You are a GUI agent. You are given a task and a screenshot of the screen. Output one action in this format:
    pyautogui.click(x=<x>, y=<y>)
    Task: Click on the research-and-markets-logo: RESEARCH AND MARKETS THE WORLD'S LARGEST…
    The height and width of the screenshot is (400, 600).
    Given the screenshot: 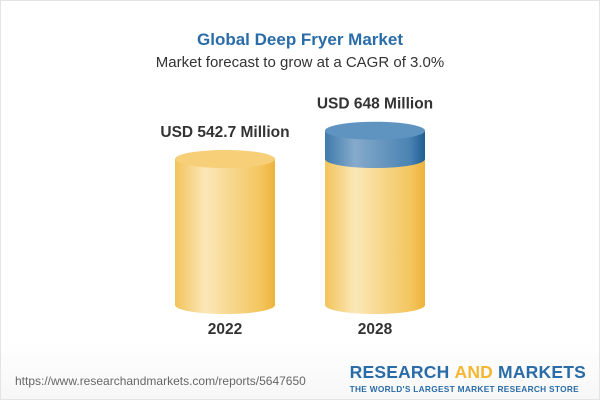 What is the action you would take?
    pyautogui.click(x=467, y=378)
    